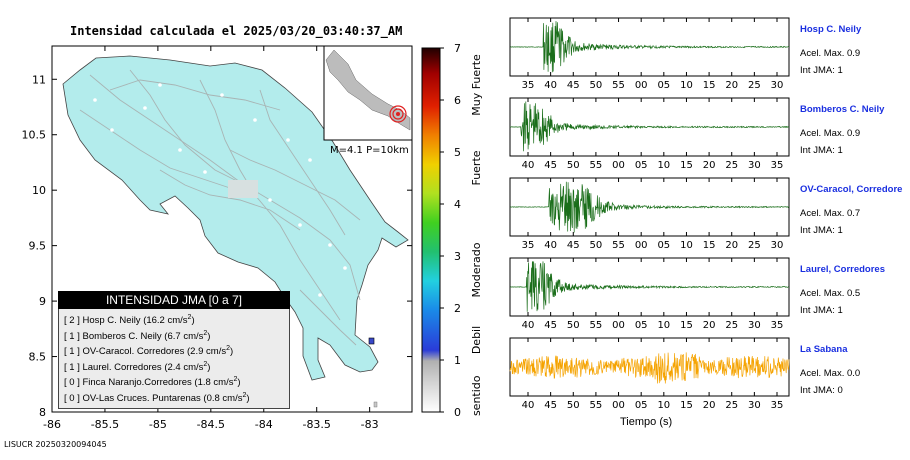 This screenshot has height=460, width=910. Describe the element at coordinates (646, 422) in the screenshot. I see `time-axis-label: Tiempo (s)` at that location.